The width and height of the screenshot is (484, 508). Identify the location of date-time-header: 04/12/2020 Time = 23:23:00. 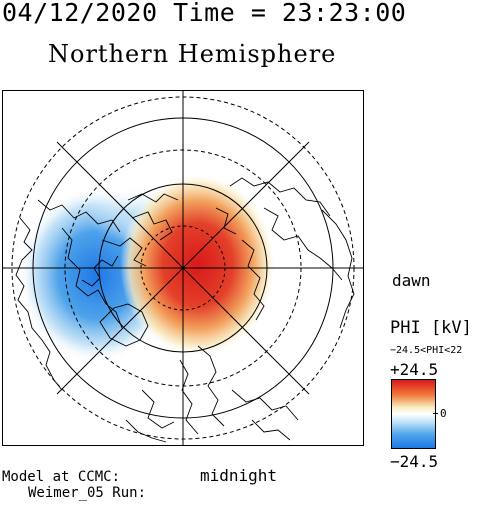
(204, 13).